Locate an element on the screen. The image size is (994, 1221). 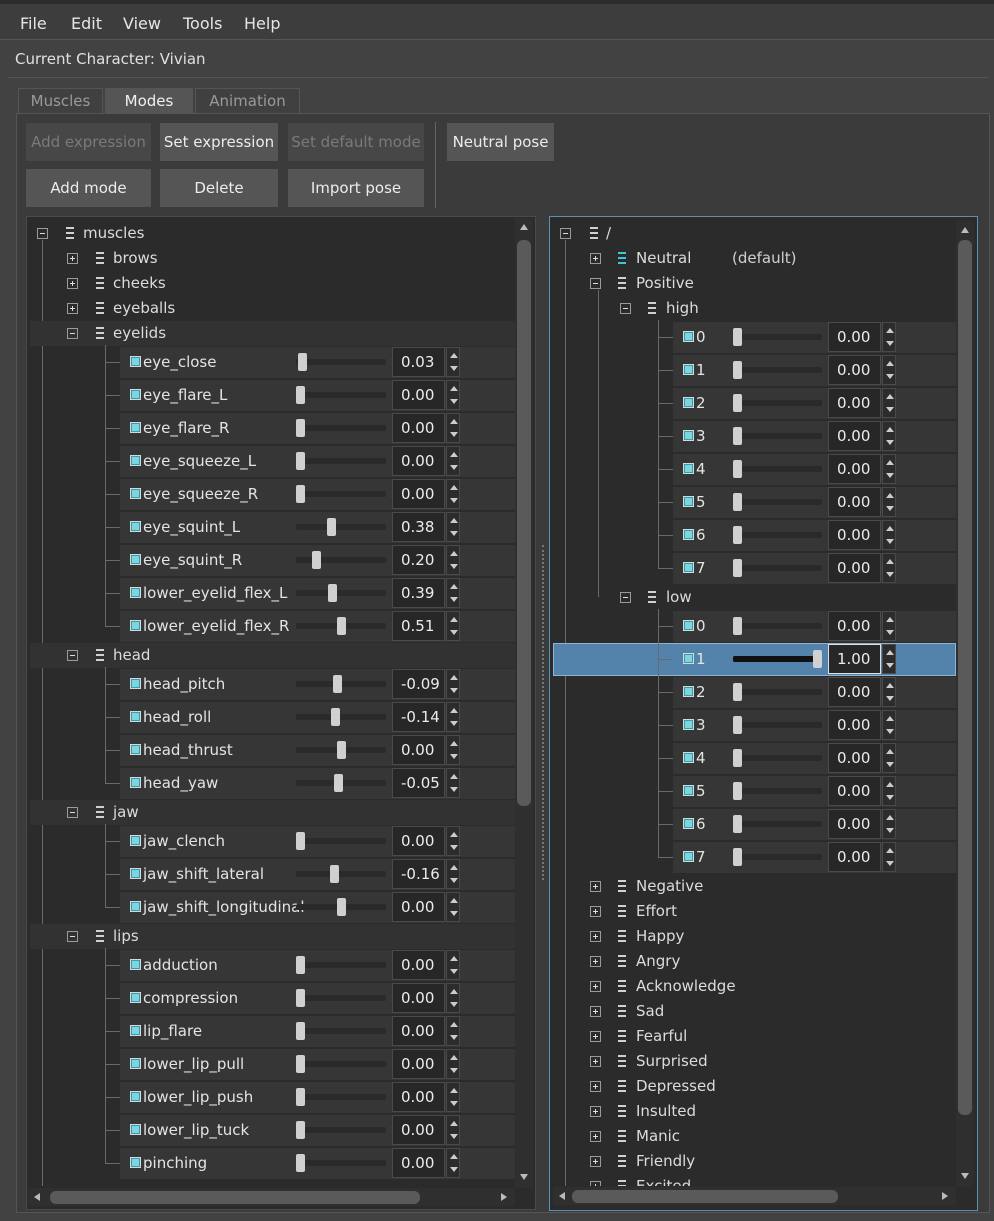
tree-node: Acknowledge is located at coordinates (686, 986).